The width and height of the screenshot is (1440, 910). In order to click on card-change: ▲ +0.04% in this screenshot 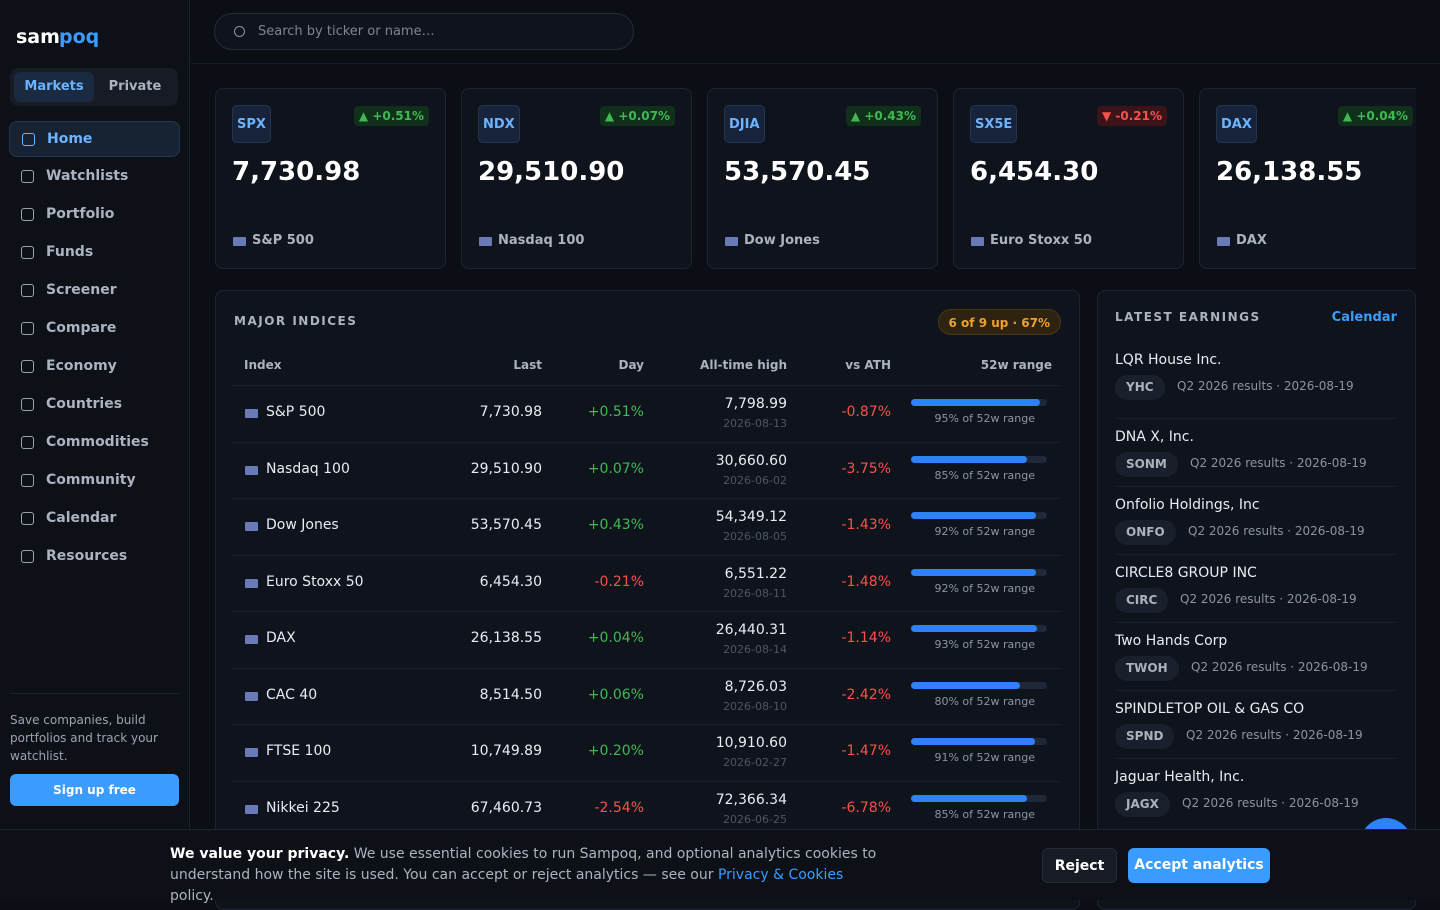, I will do `click(1375, 116)`.